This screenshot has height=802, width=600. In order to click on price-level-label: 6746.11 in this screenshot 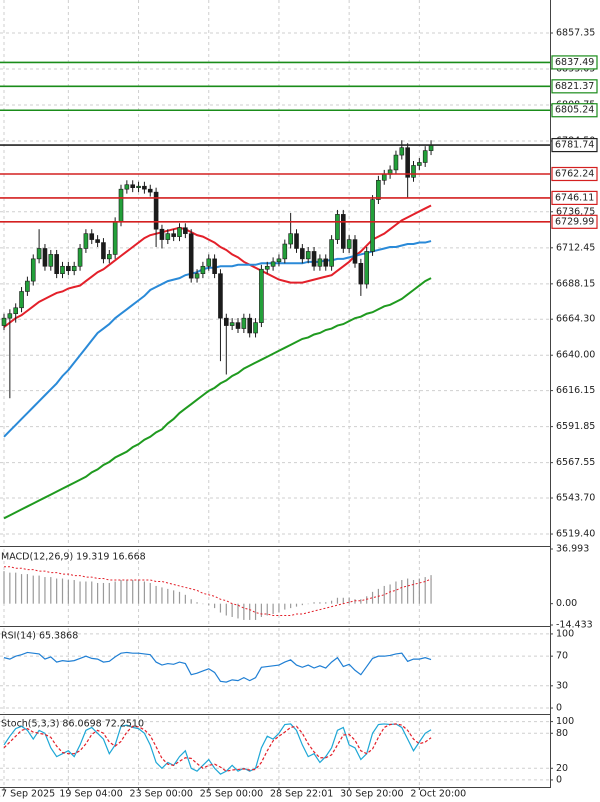, I will do `click(574, 197)`.